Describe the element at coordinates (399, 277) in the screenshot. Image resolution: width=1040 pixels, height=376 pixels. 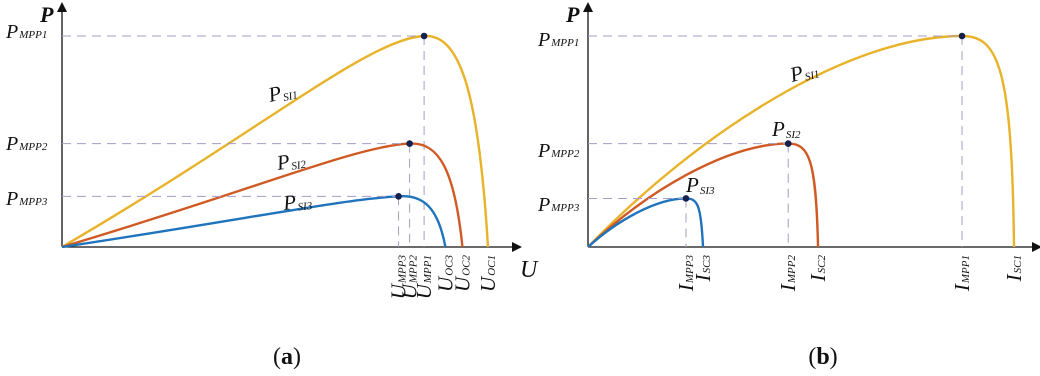
I see `x-tick-label: UMPP3` at that location.